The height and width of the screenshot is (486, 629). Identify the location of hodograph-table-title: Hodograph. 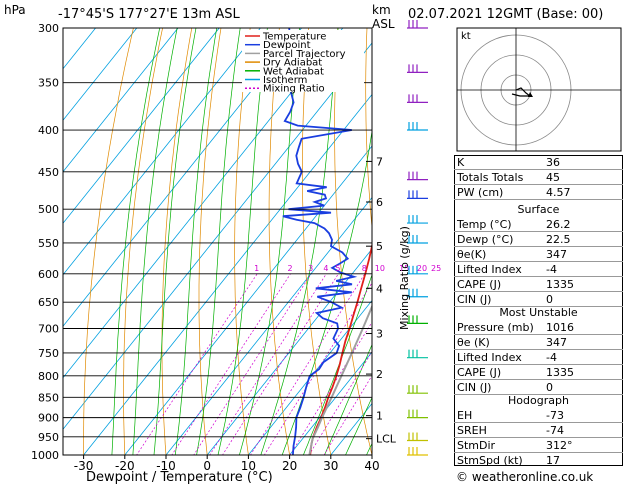
(538, 400).